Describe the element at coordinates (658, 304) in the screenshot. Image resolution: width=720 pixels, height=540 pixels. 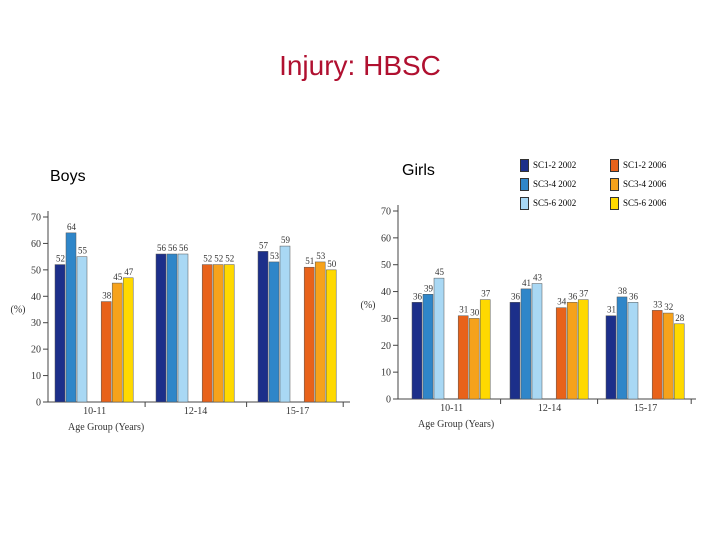
I see `data-label: 33` at that location.